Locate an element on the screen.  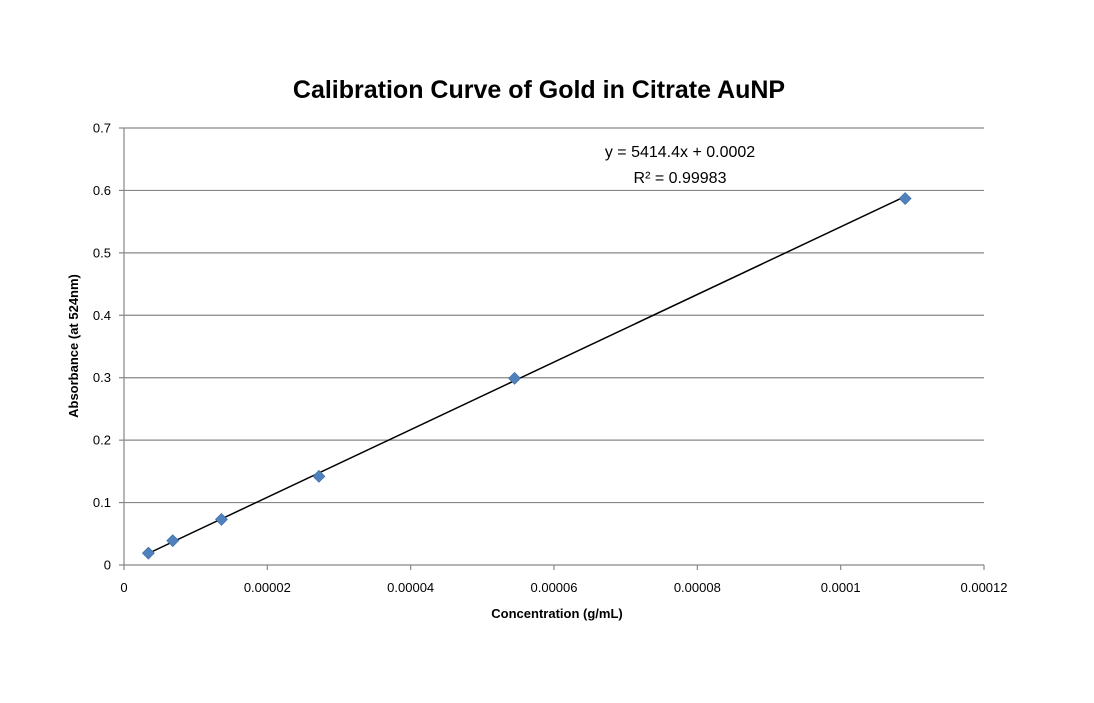
y-tick-label: 0.3 is located at coordinates (102, 377).